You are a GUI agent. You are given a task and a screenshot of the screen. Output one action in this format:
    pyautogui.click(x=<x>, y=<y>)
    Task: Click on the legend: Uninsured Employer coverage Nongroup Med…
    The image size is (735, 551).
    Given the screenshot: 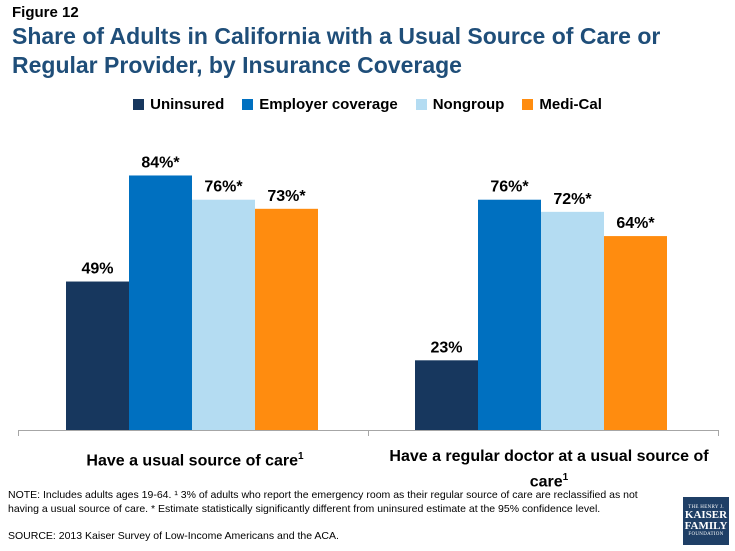 What is the action you would take?
    pyautogui.click(x=367, y=104)
    